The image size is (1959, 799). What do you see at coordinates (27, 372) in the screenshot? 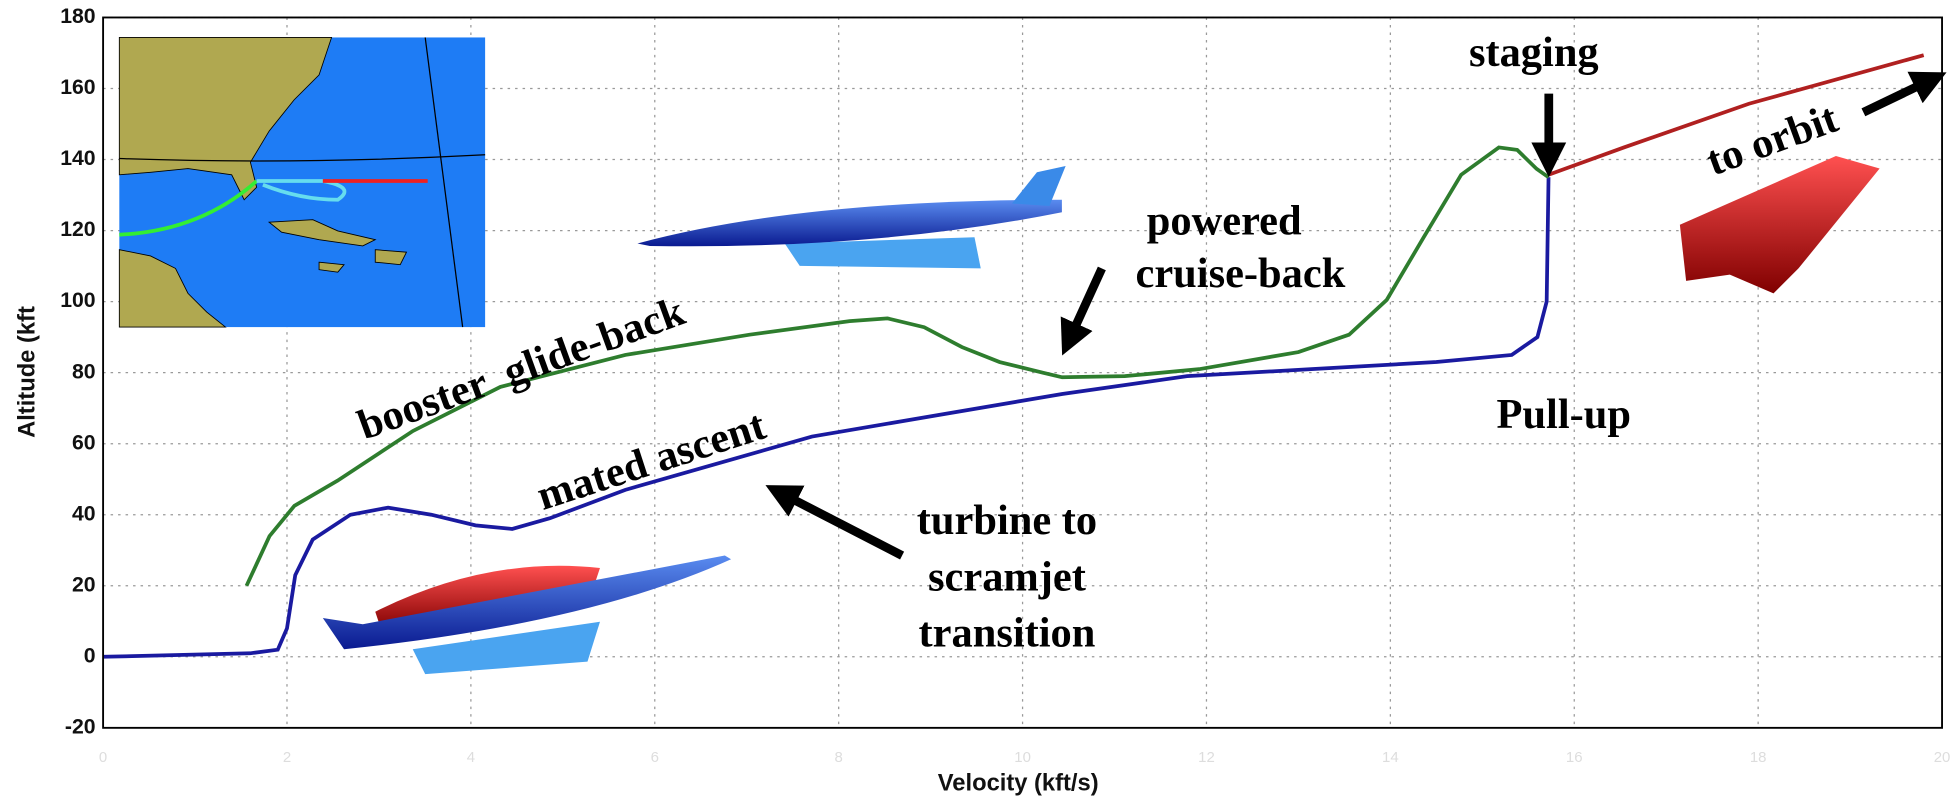
I see `y-axis-label: Altitude (kft` at bounding box center [27, 372].